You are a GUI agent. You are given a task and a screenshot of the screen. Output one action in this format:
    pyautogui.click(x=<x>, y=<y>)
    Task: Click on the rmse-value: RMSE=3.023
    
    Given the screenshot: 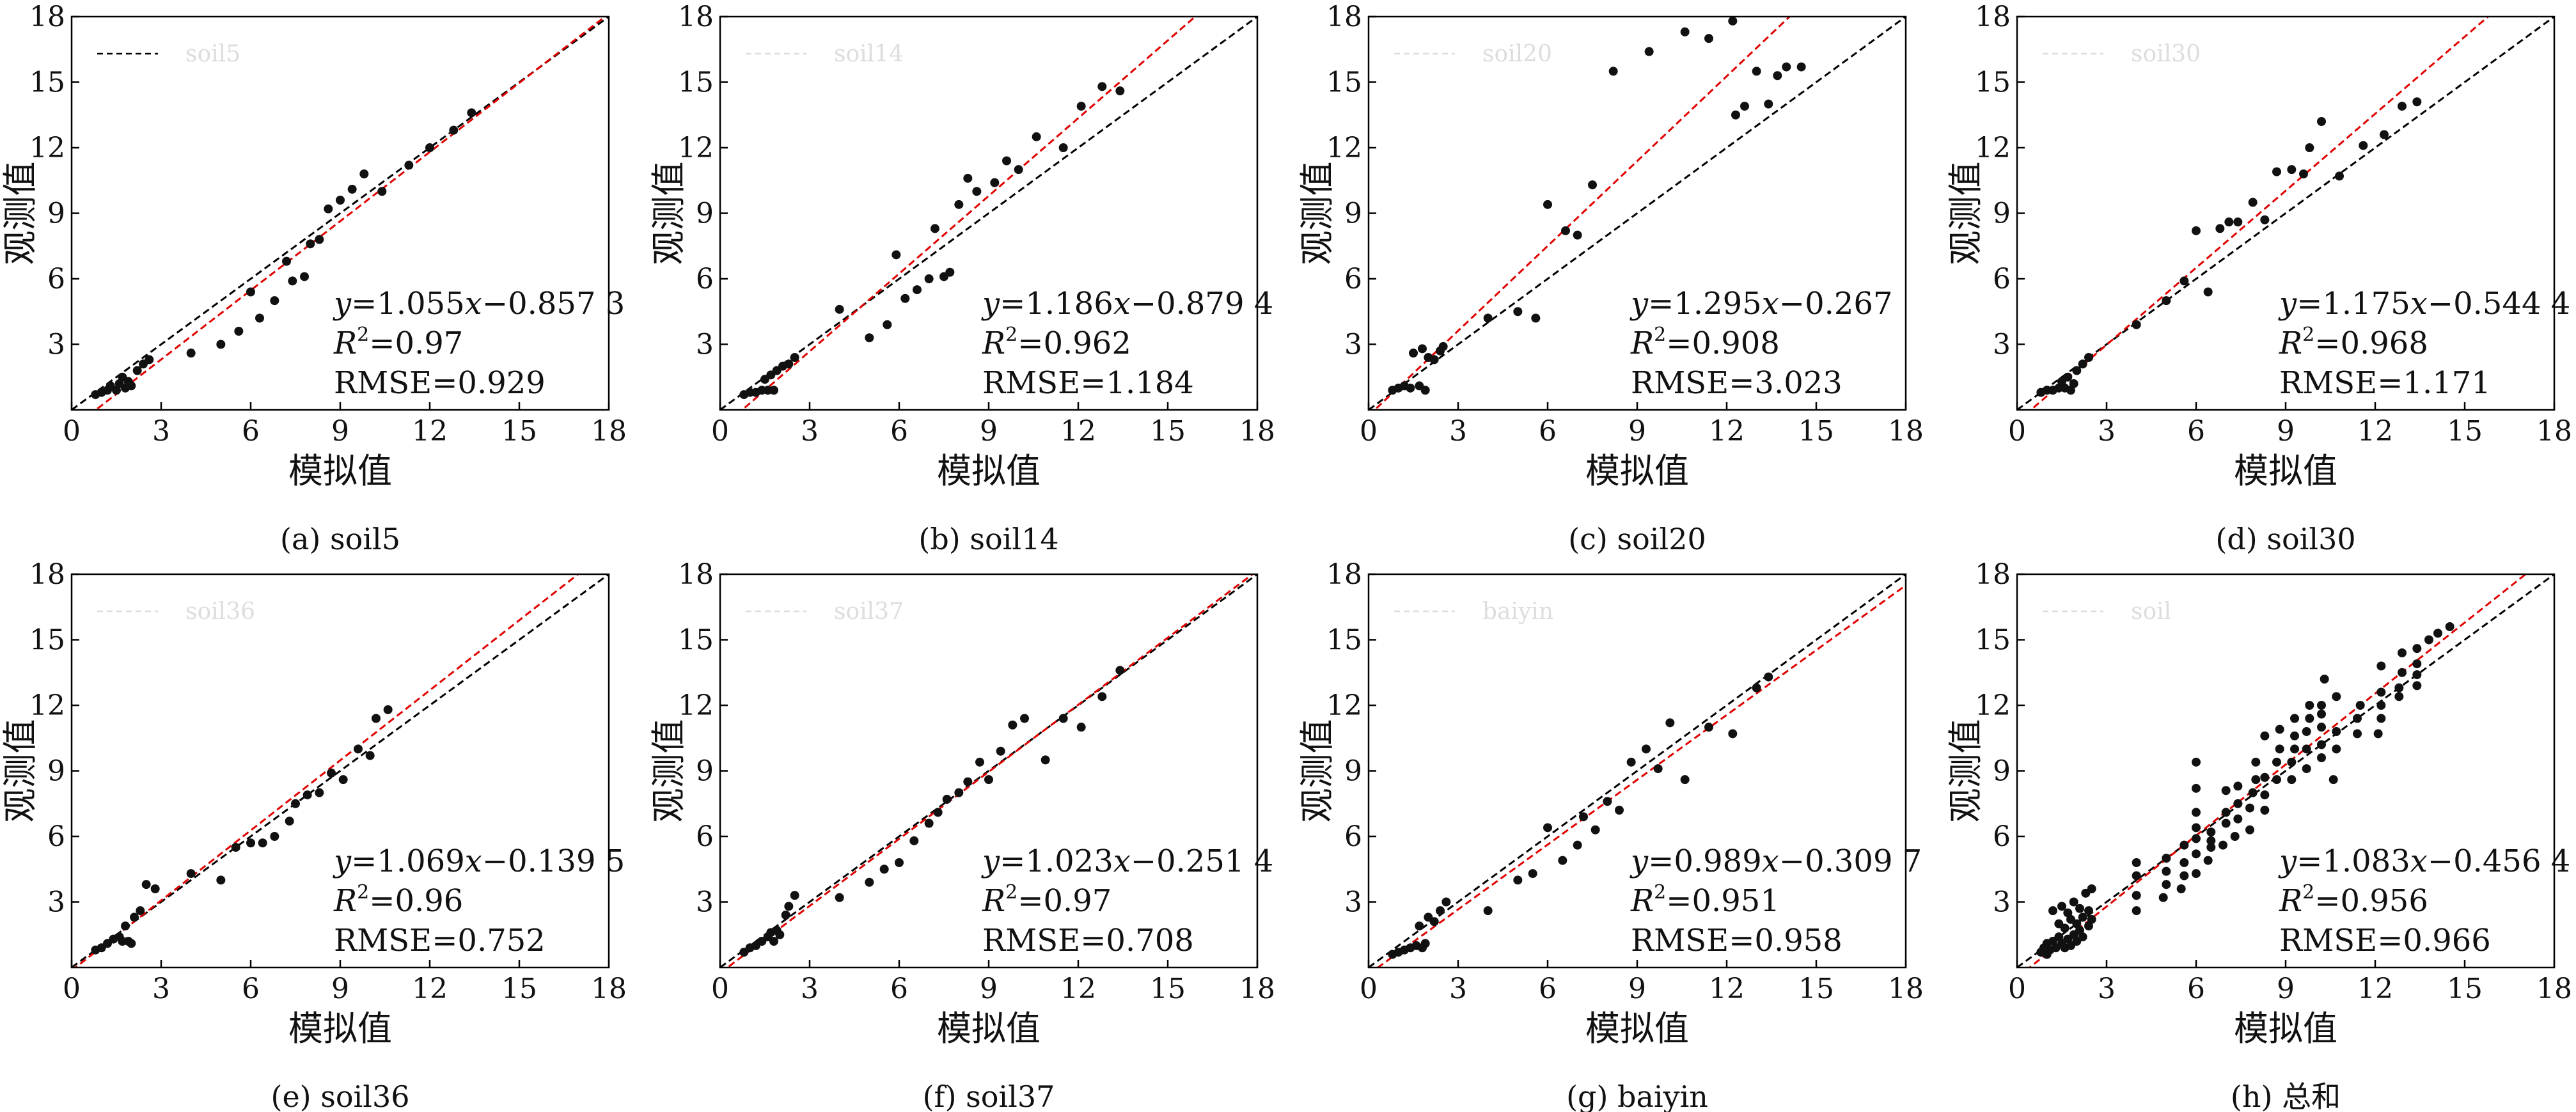 What is the action you would take?
    pyautogui.click(x=1736, y=383)
    